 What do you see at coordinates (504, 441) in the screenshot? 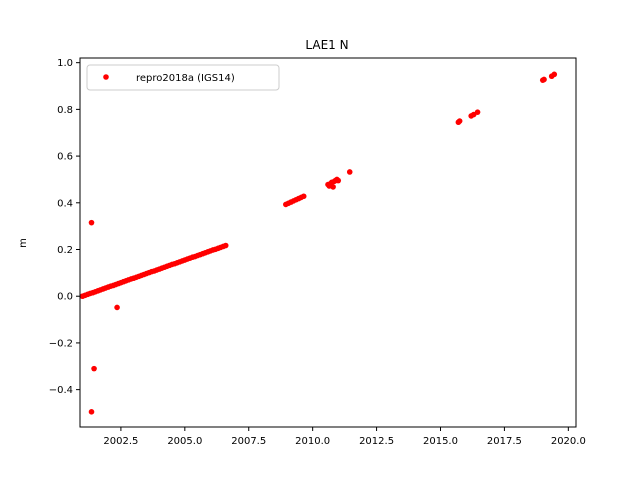
I see `x-tick-label: 2017.5` at bounding box center [504, 441].